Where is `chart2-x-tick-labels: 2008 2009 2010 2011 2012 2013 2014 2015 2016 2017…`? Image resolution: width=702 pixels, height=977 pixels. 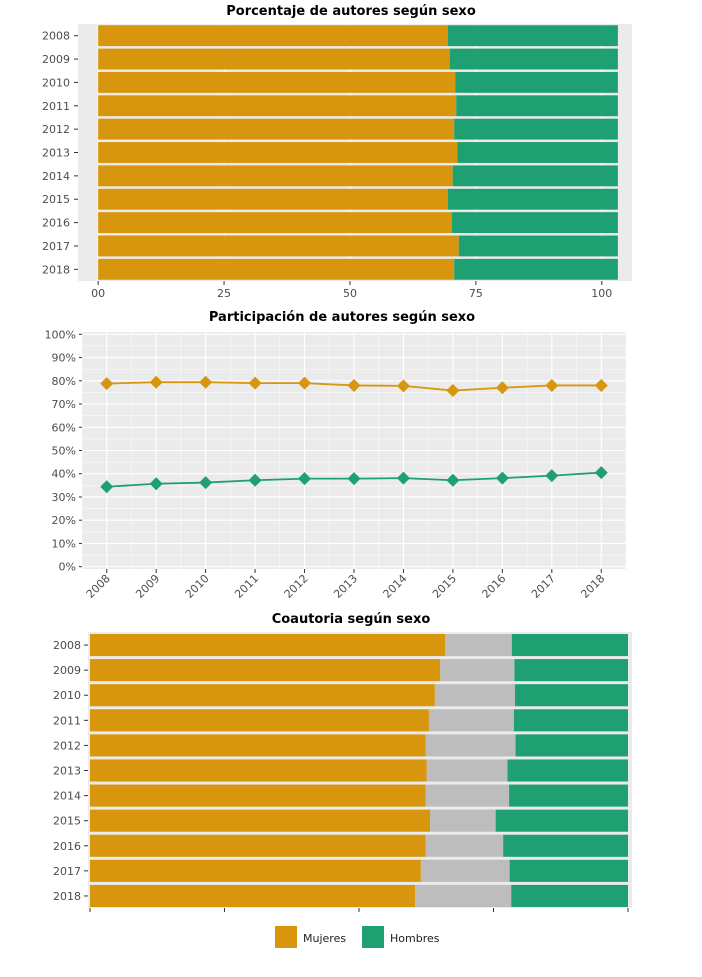 chart2-x-tick-labels: 2008 2009 2010 2011 2012 2013 2014 2015 2016 2017… is located at coordinates (345, 585).